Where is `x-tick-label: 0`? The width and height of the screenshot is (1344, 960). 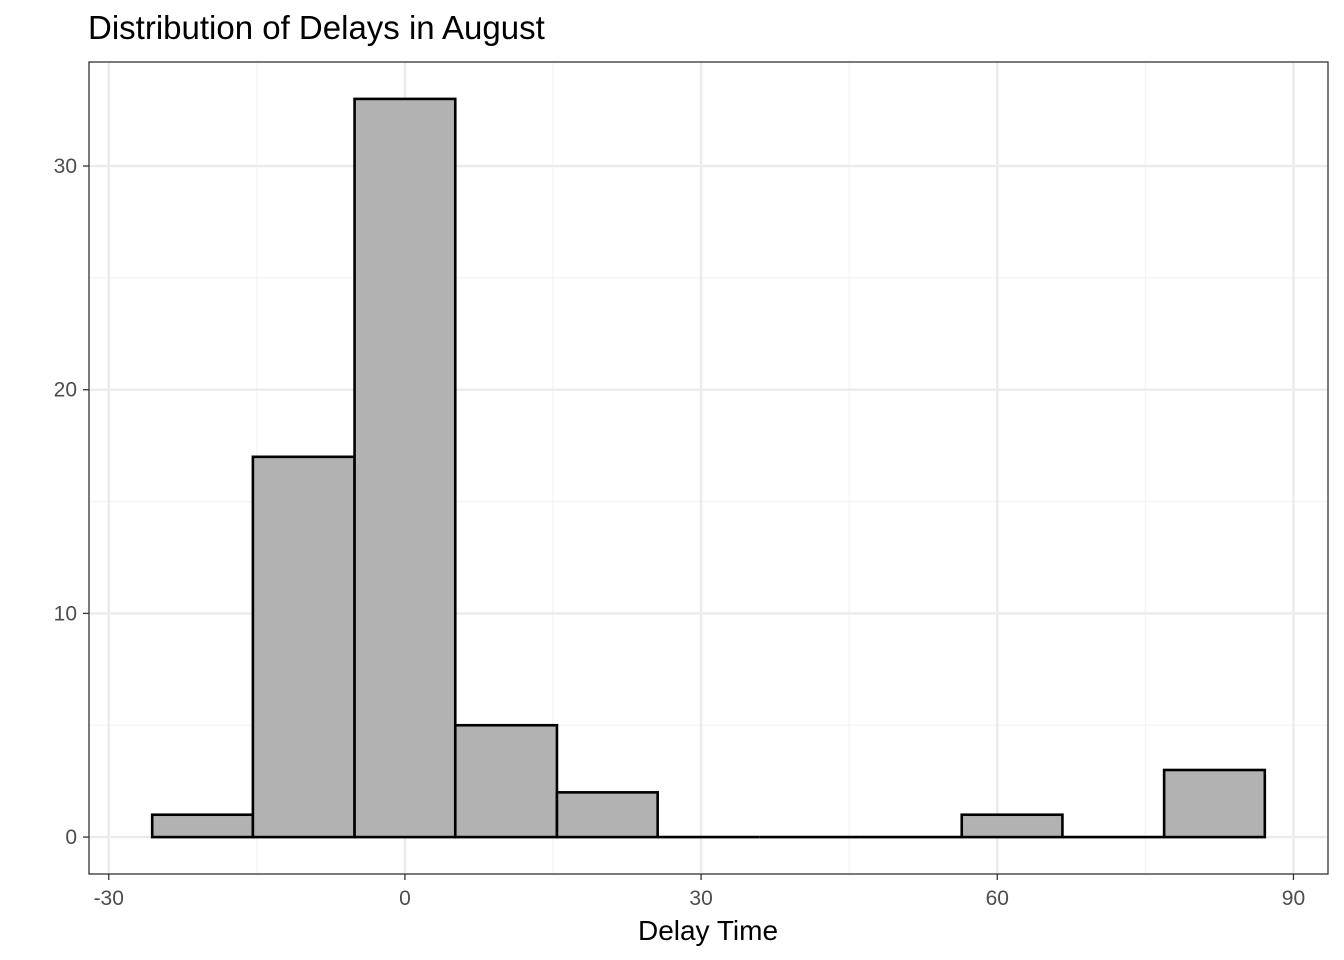
x-tick-label: 0 is located at coordinates (405, 898).